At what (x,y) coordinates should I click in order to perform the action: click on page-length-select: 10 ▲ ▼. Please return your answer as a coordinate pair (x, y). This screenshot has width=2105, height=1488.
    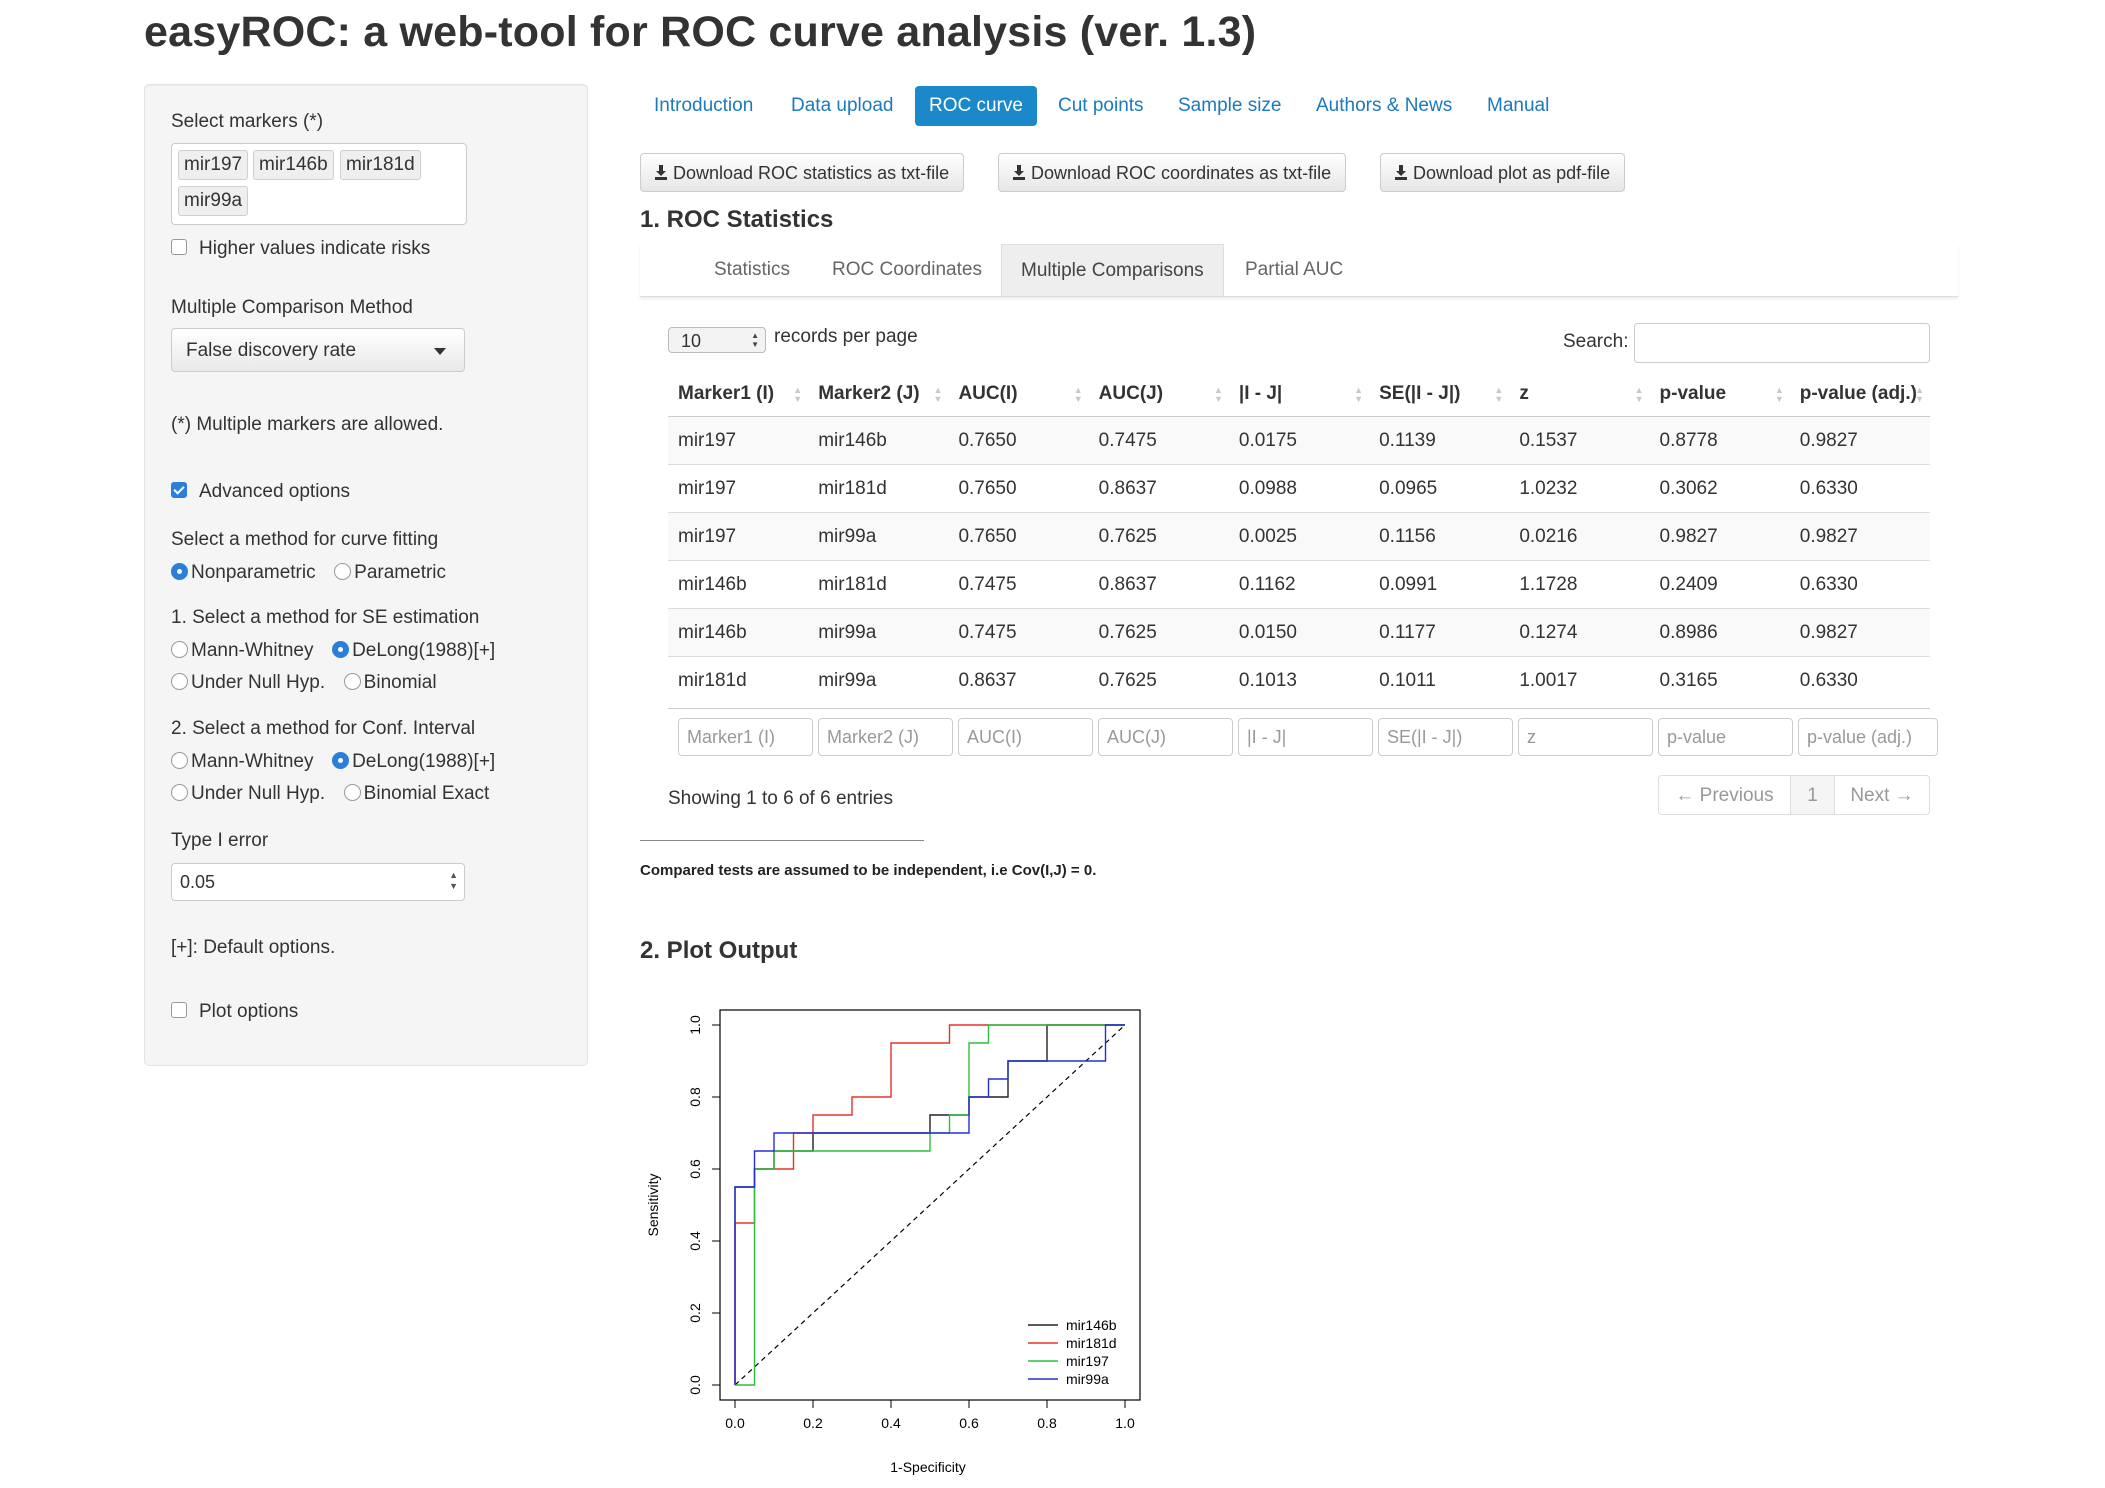
    Looking at the image, I should click on (717, 340).